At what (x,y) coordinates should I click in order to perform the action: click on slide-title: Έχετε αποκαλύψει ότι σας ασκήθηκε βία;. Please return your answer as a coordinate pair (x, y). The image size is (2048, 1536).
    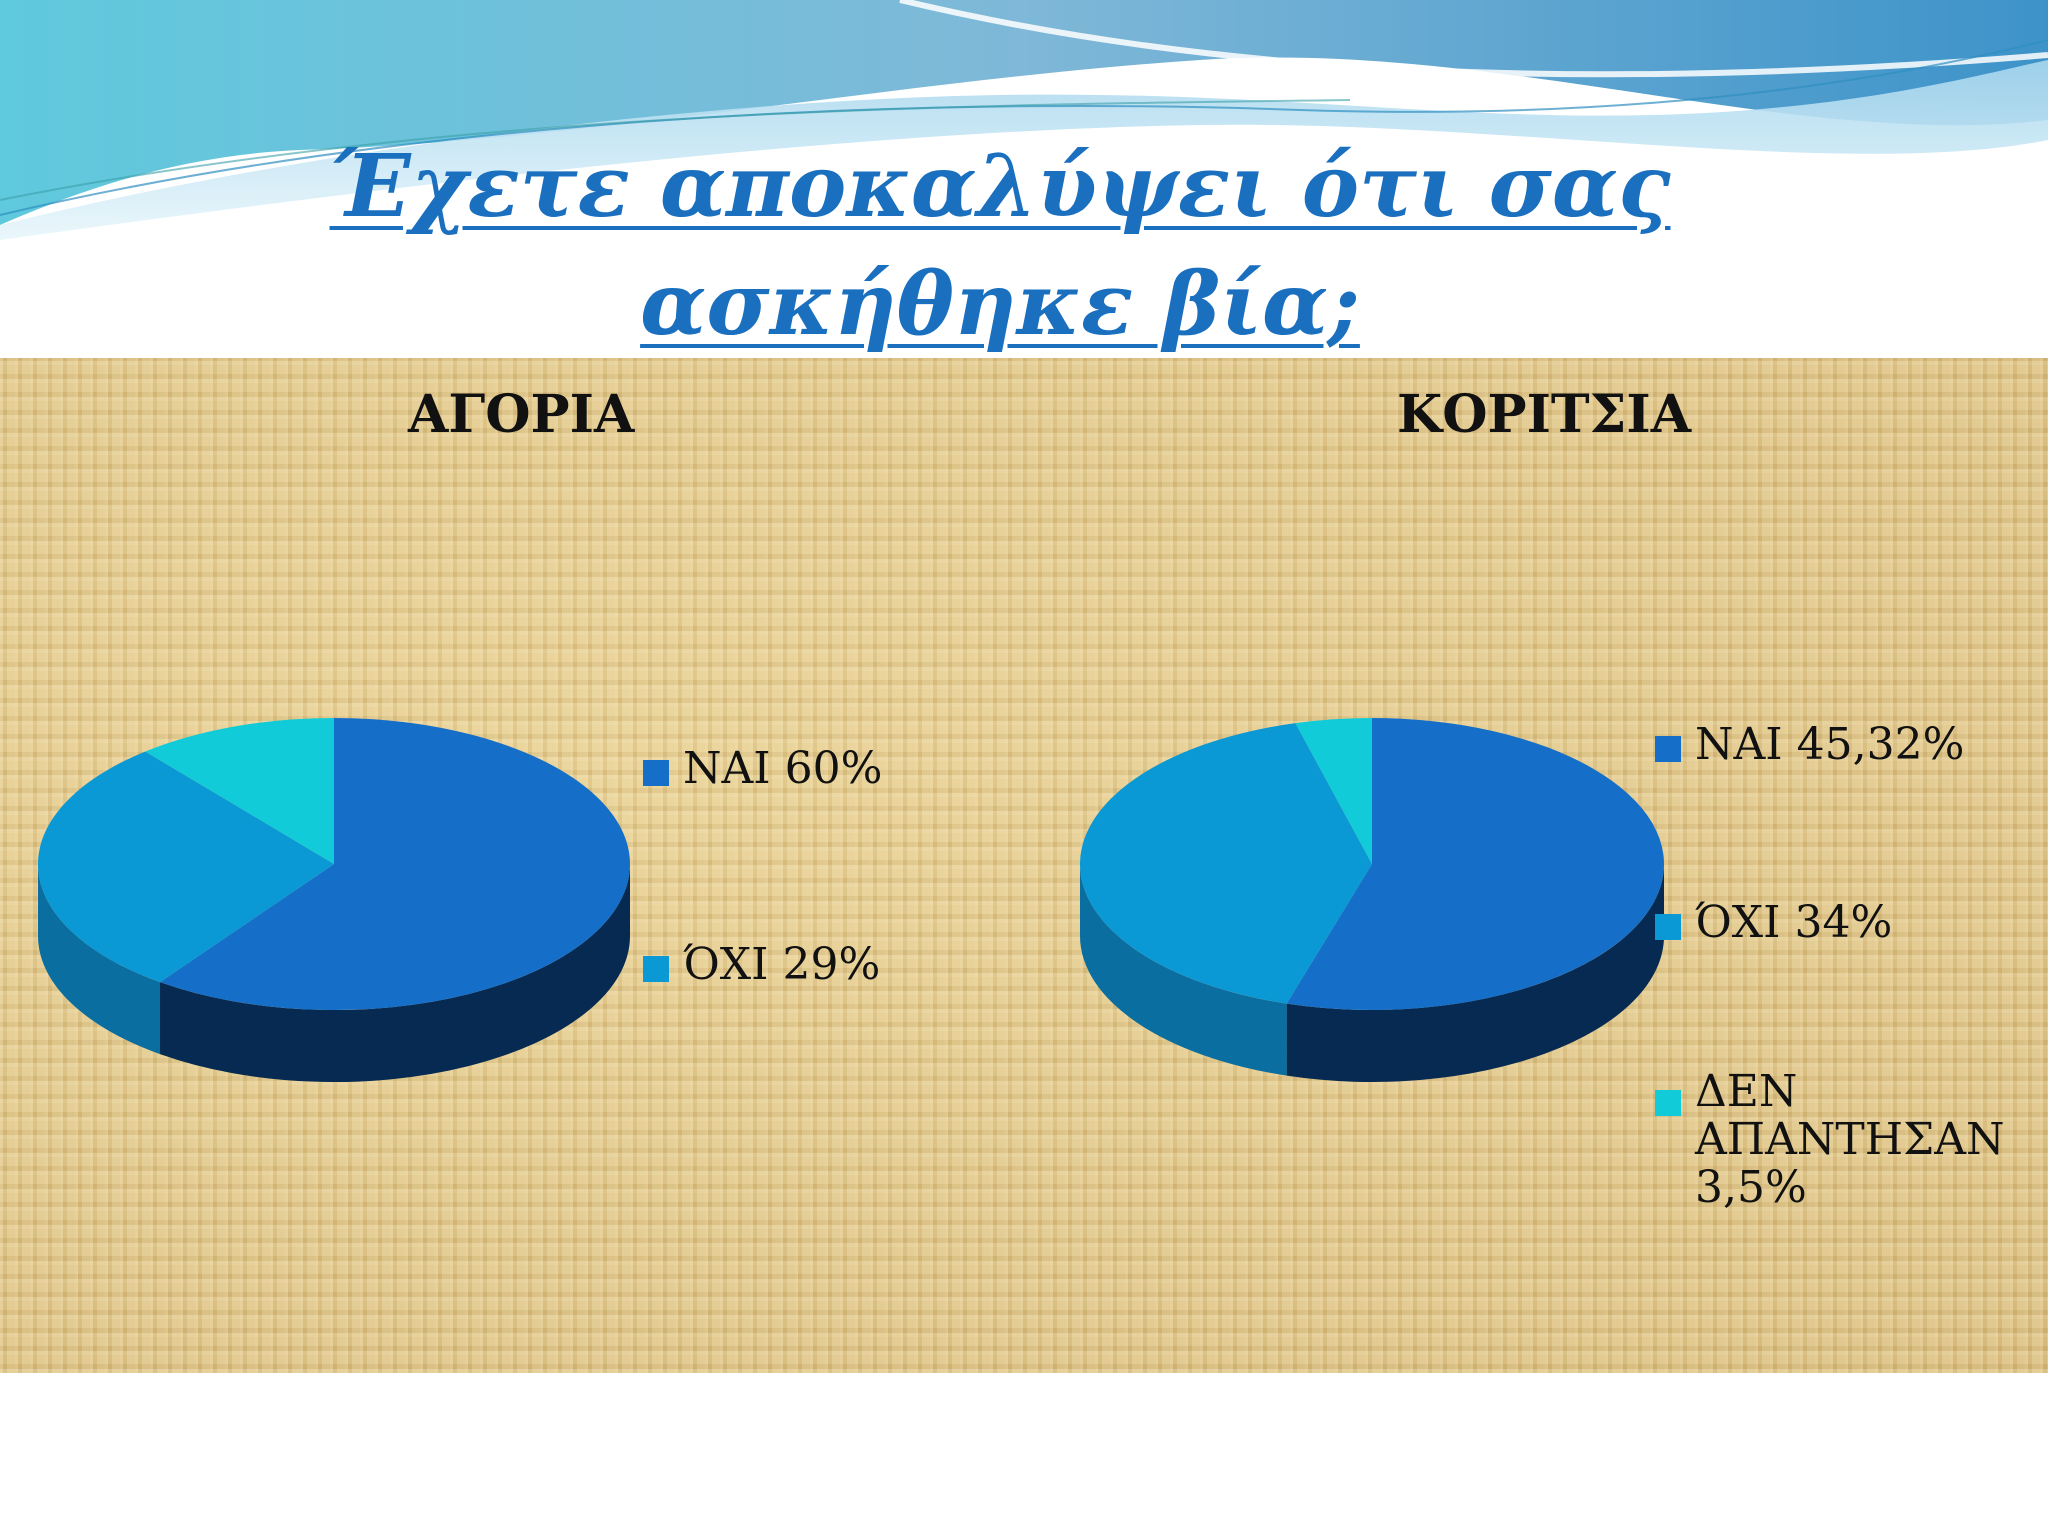
    Looking at the image, I should click on (1000, 245).